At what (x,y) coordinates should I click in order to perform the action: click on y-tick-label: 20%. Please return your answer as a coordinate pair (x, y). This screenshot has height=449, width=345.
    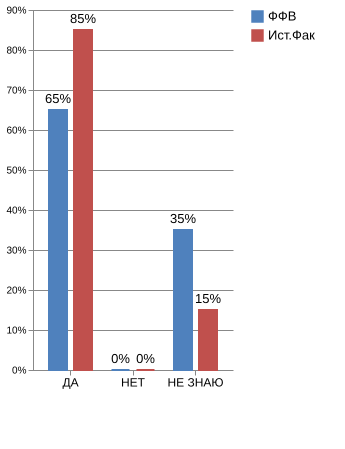
    Looking at the image, I should click on (16, 291).